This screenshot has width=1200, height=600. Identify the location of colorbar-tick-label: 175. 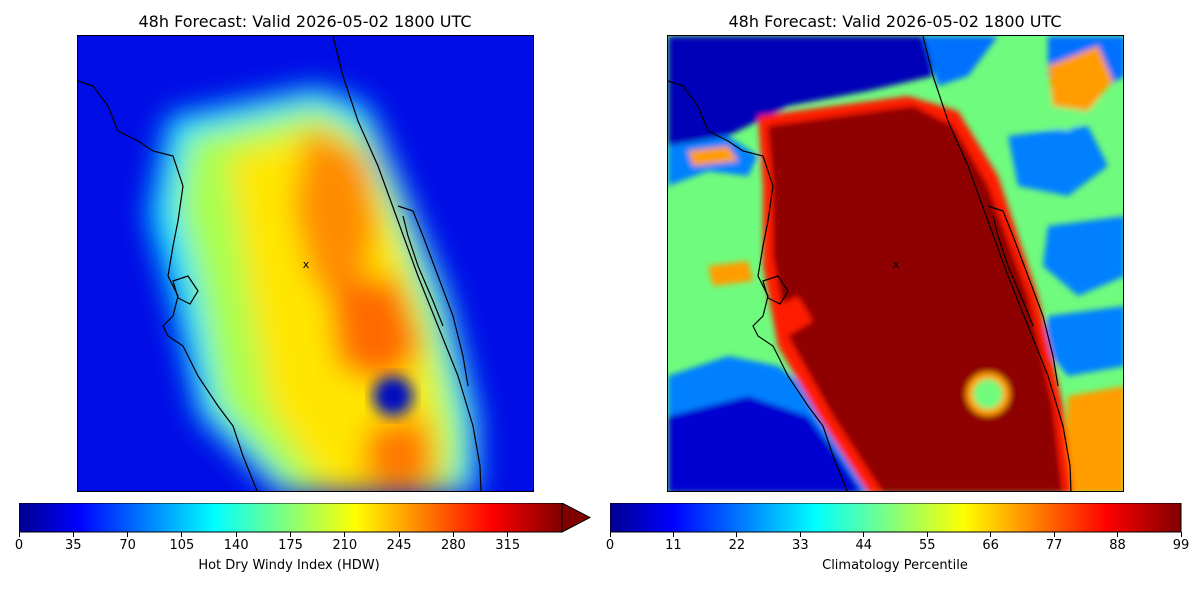
(290, 545).